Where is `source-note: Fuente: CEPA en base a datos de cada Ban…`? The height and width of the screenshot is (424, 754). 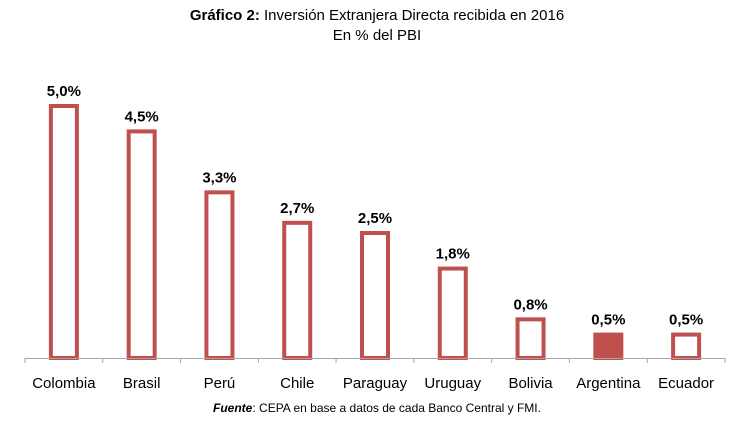
source-note: Fuente: CEPA en base a datos de cada Ban… is located at coordinates (377, 408).